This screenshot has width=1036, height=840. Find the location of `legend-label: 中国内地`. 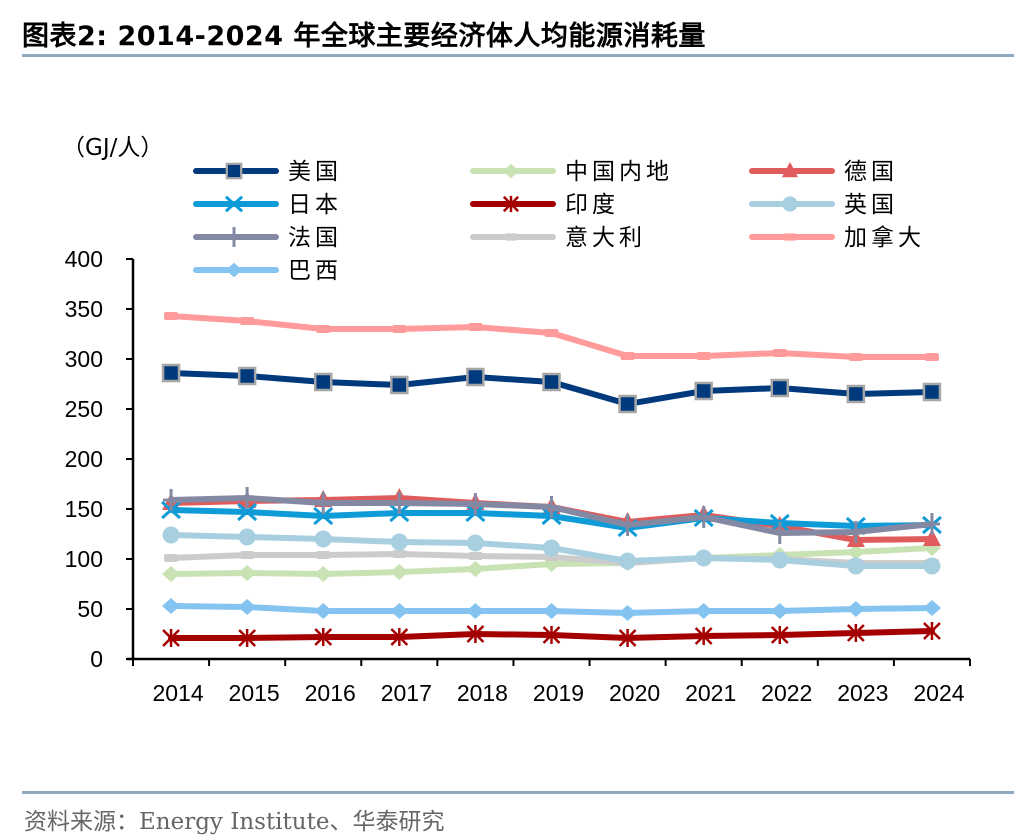

legend-label: 中国内地 is located at coordinates (619, 172).